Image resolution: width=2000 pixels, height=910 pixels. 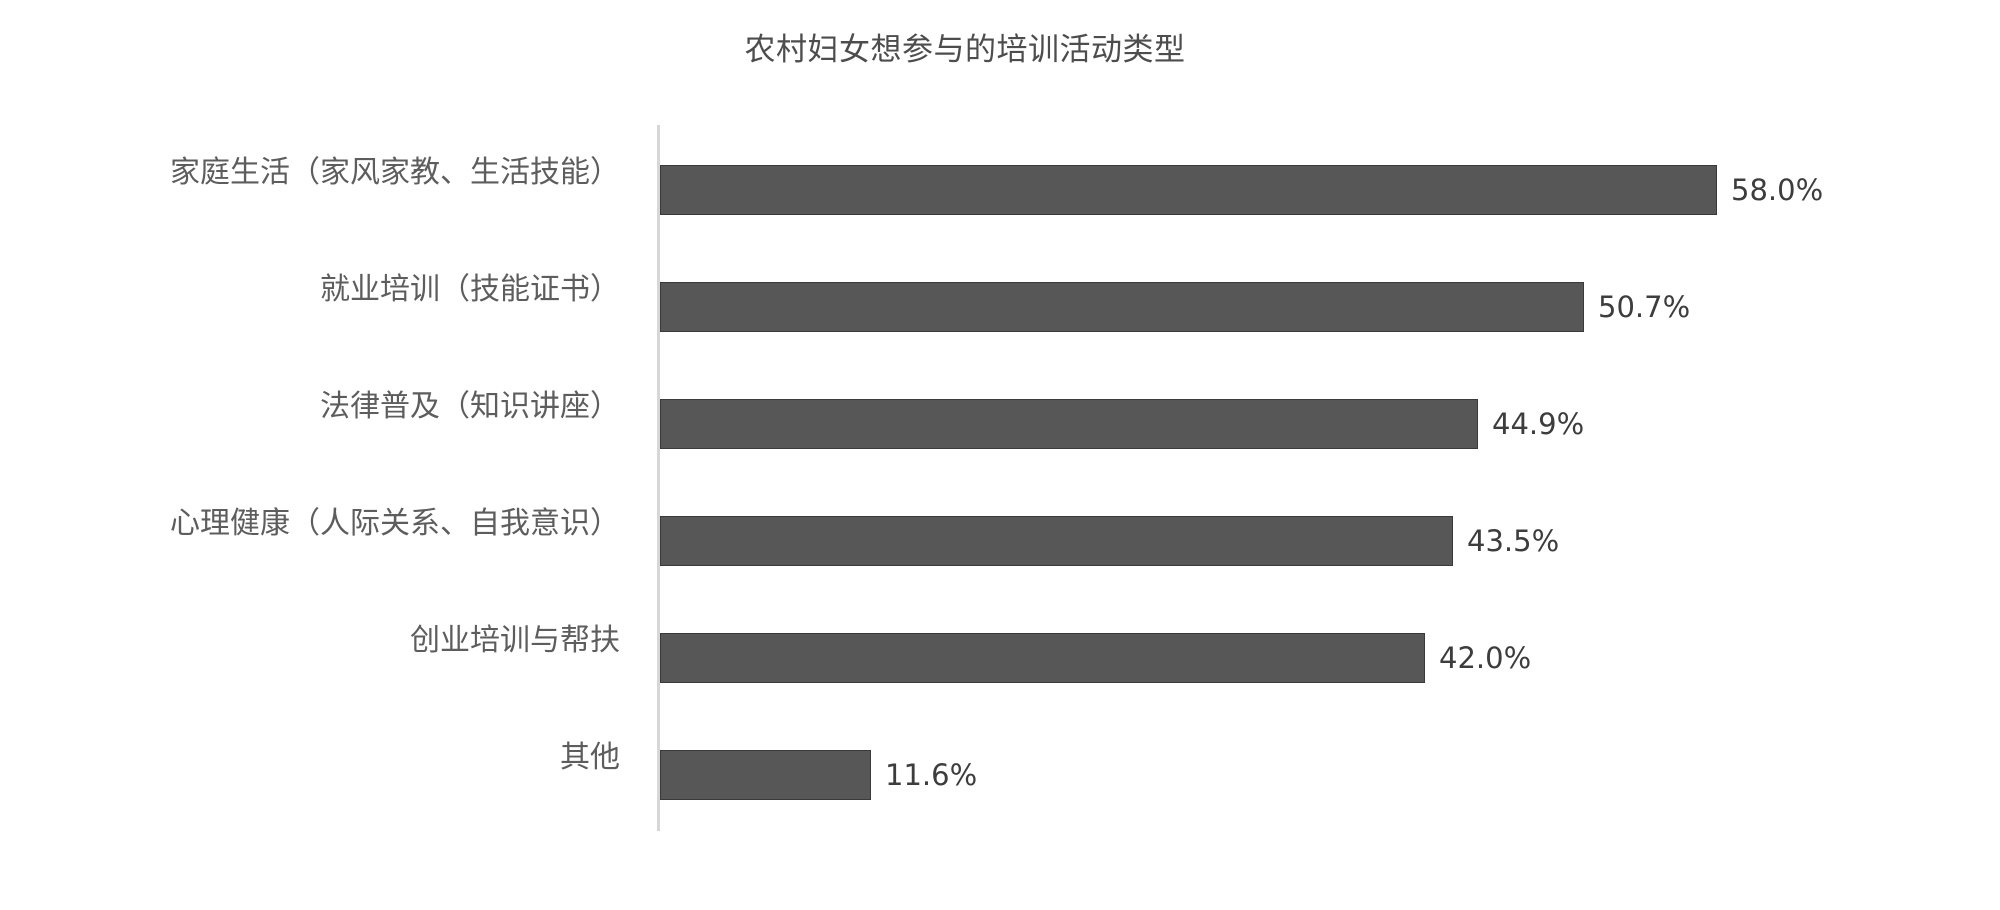 I want to click on category-label: 其他, so click(x=590, y=757).